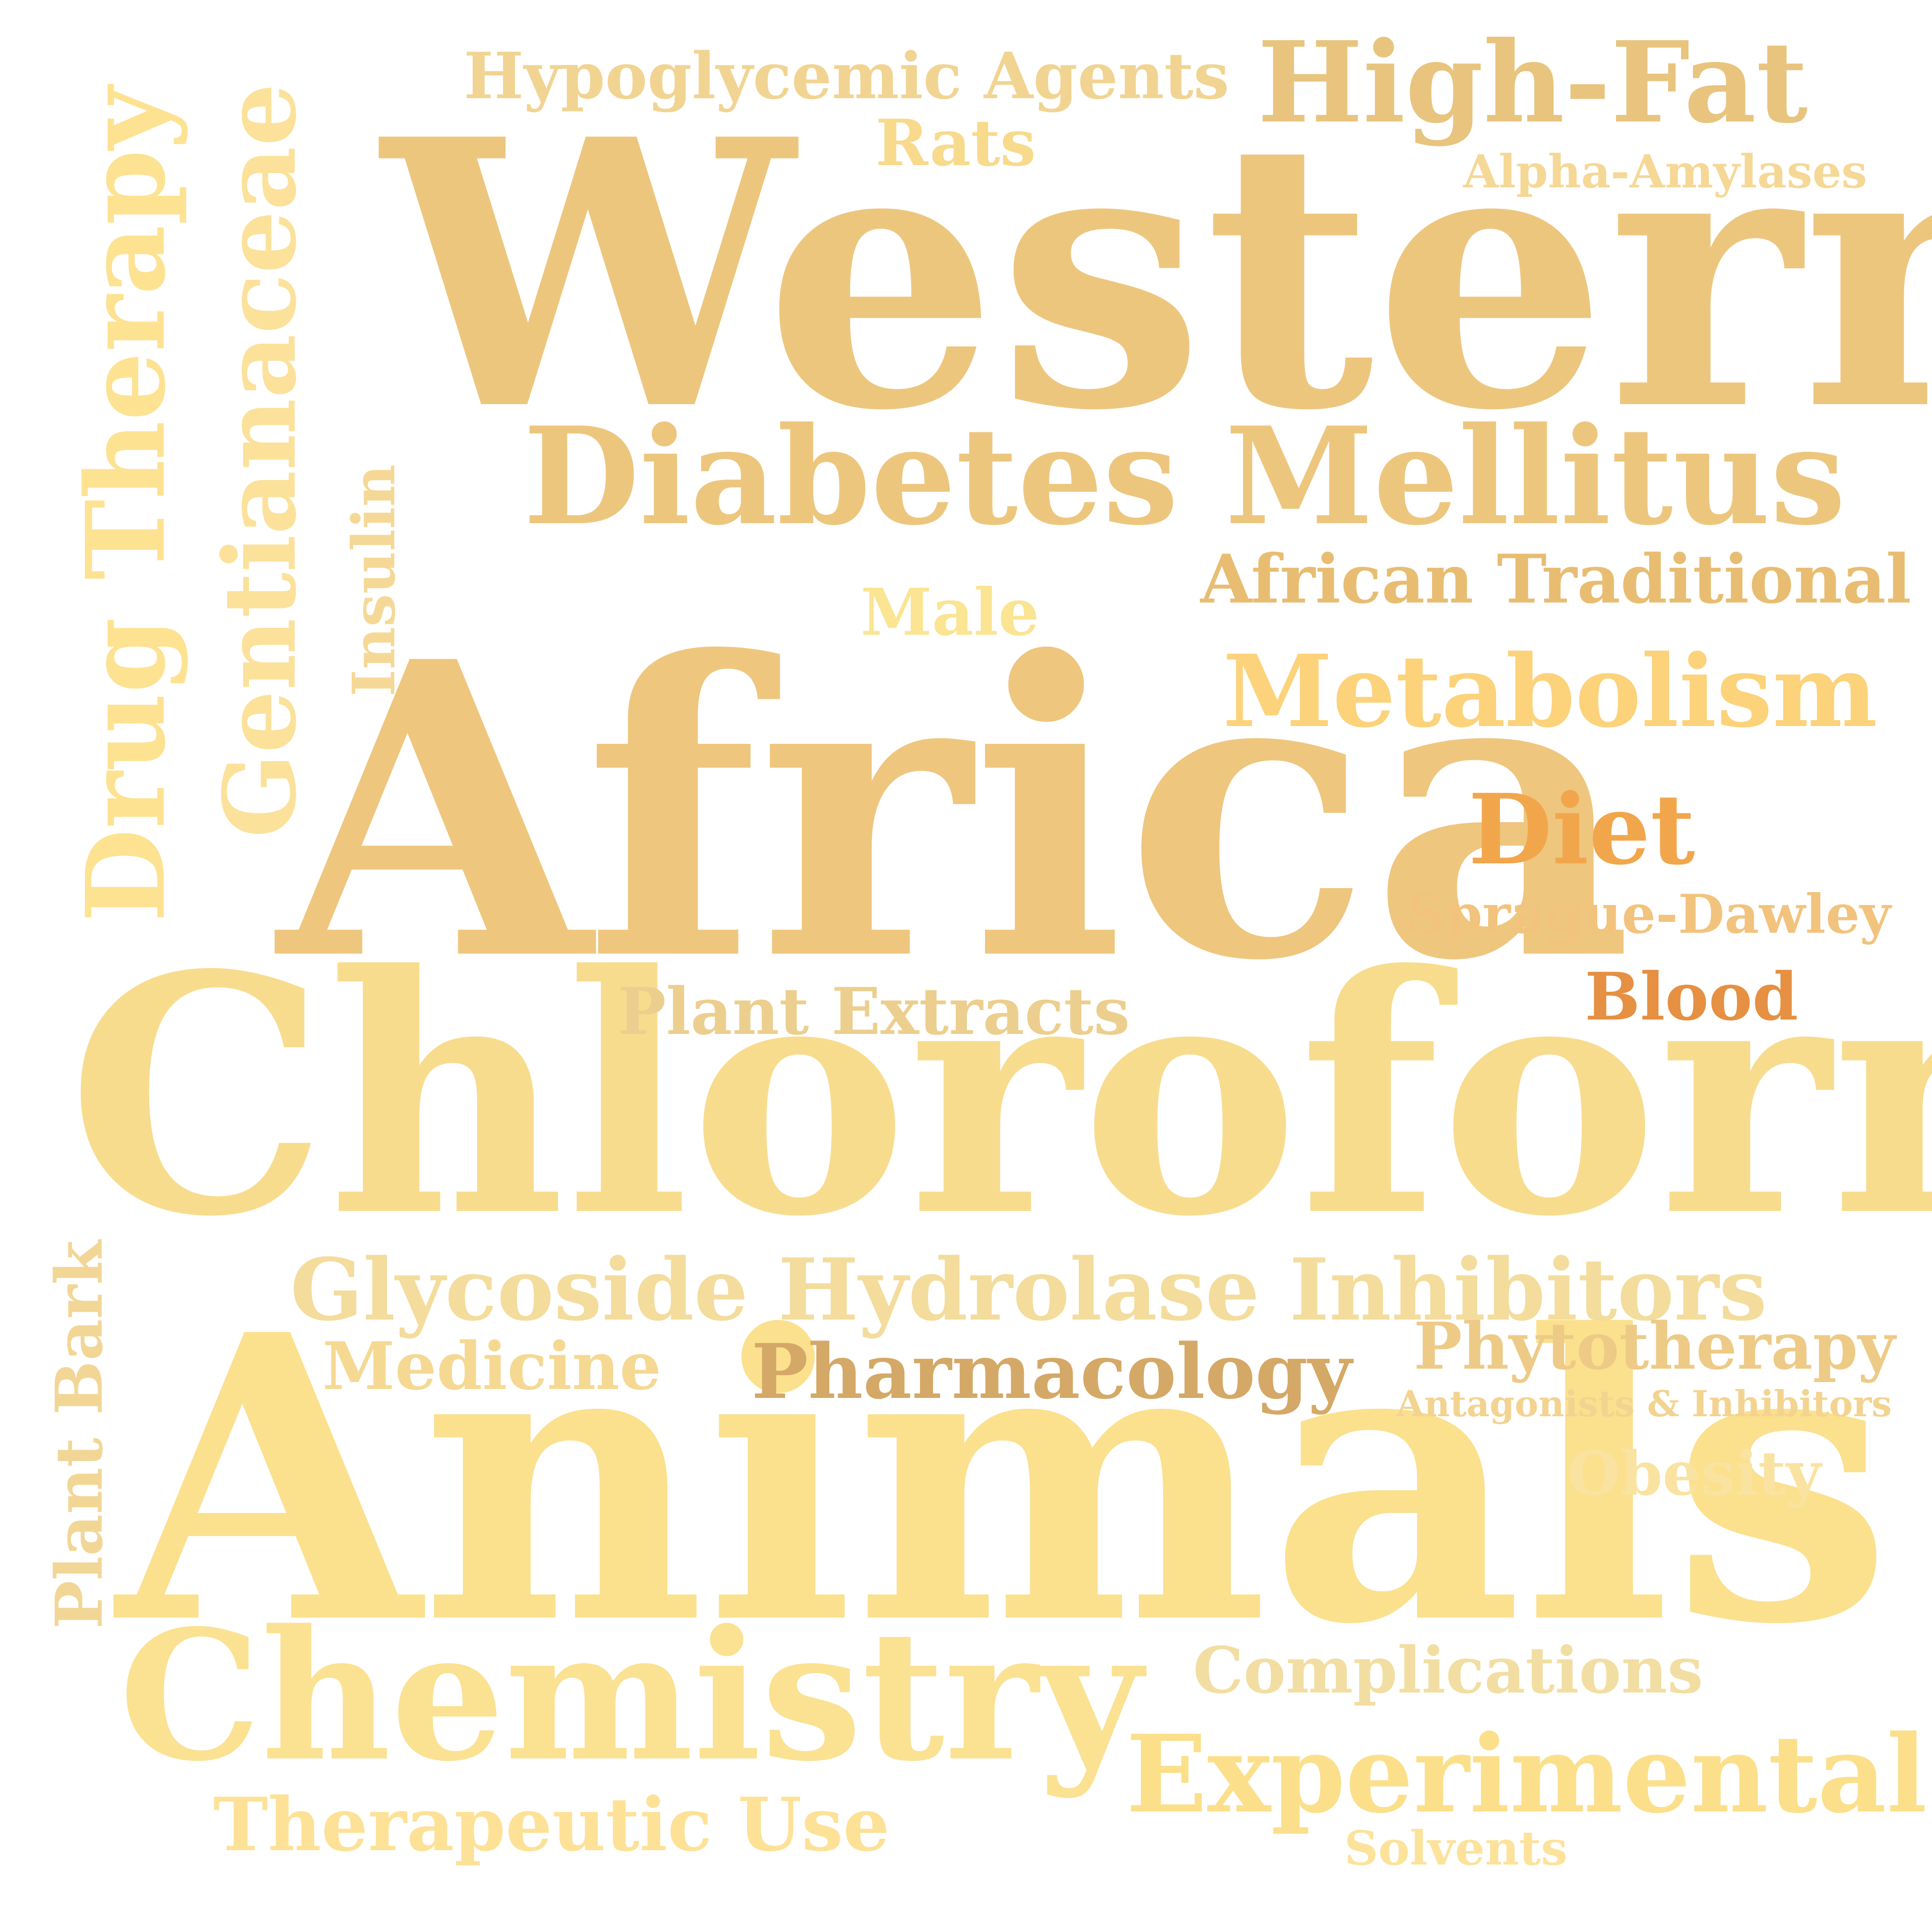  Describe the element at coordinates (1665, 171) in the screenshot. I see `word-alpha-amylases: Alpha-Amylases` at that location.